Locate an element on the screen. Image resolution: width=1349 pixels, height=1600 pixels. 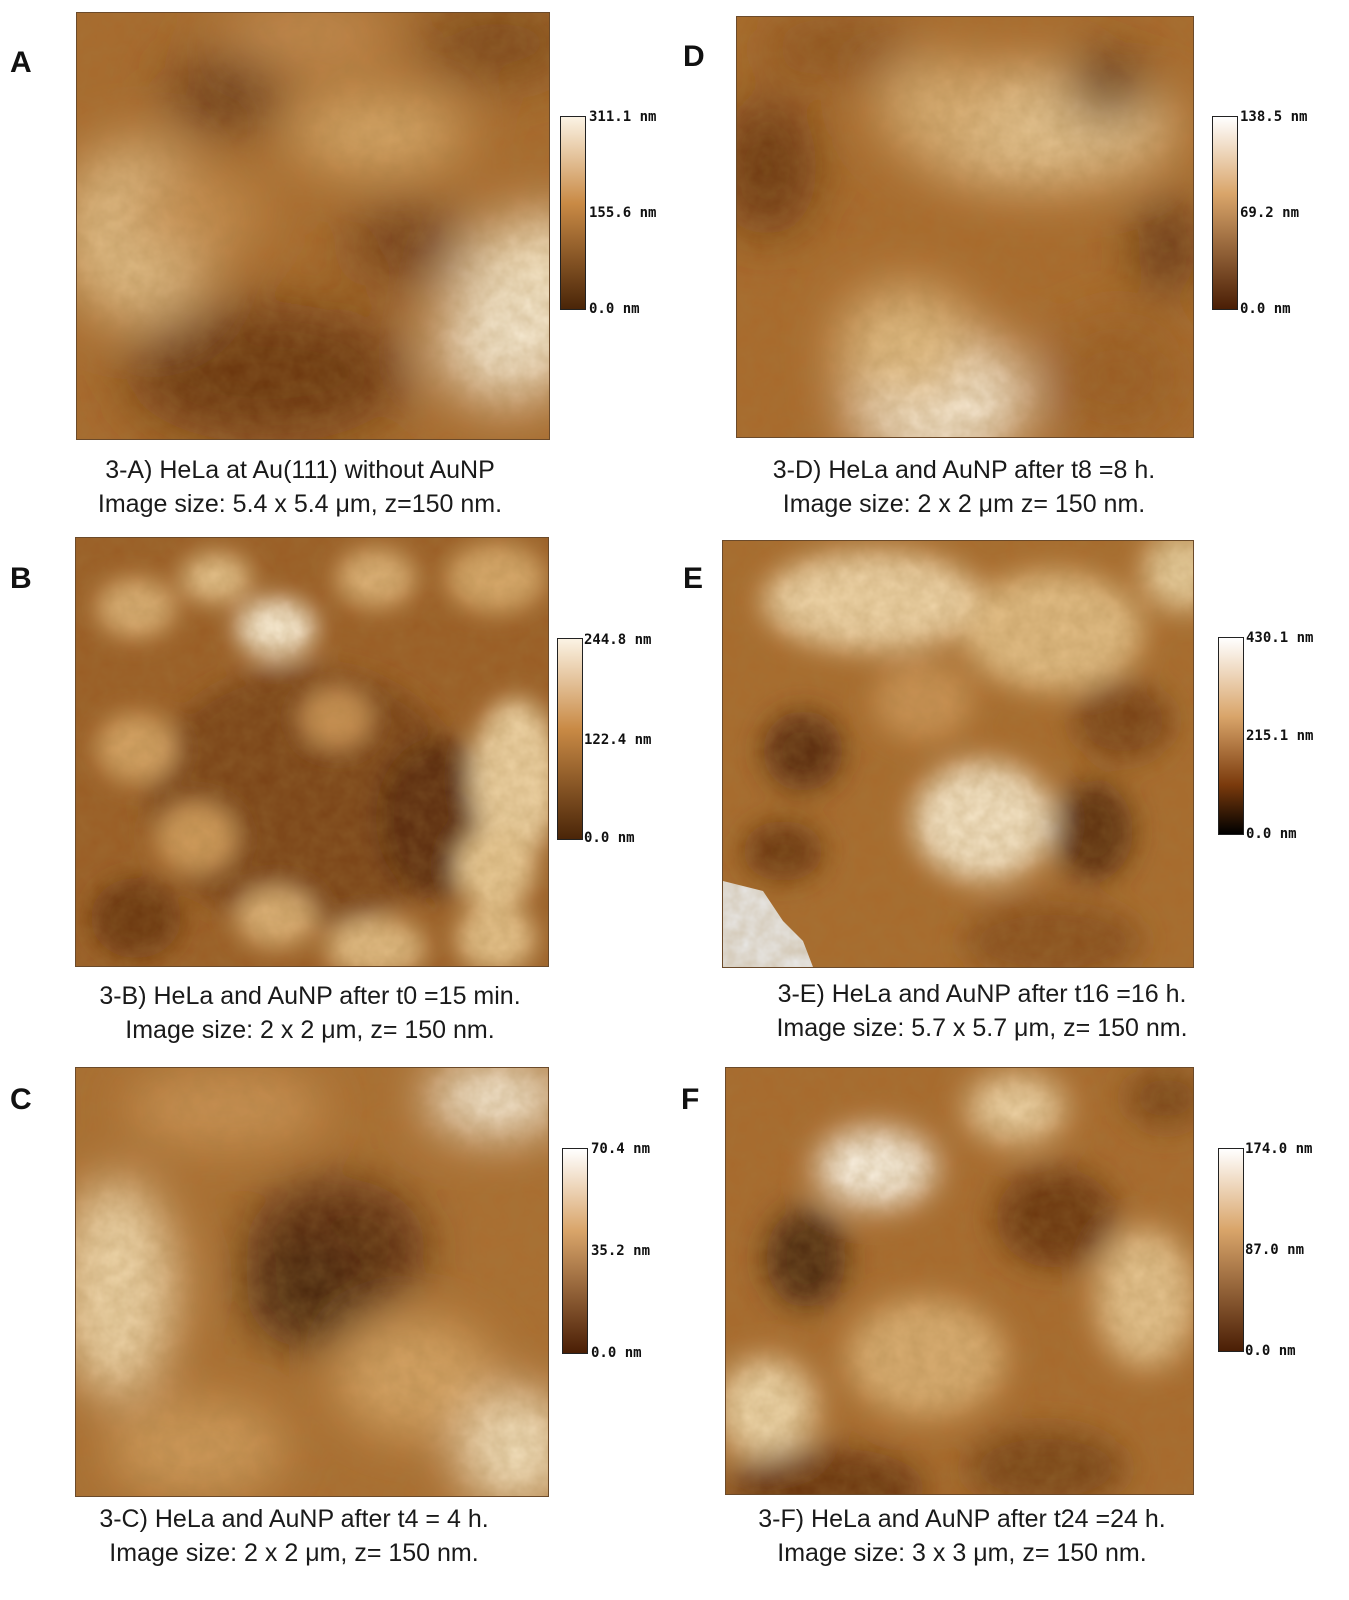
afm-image-e is located at coordinates (958, 754).